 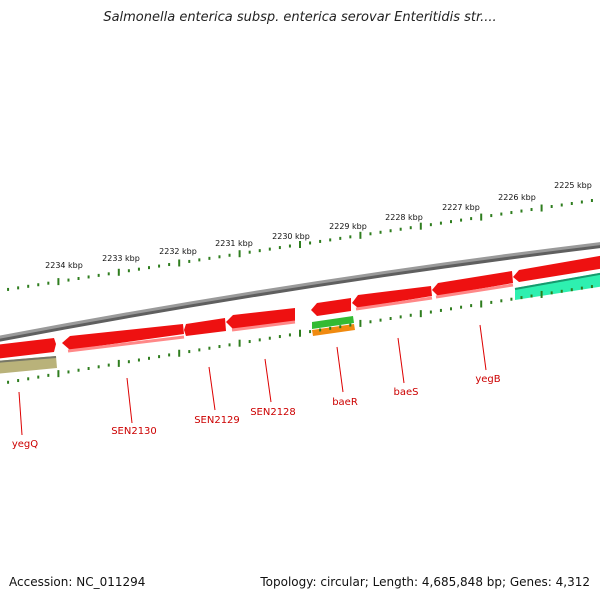 I want to click on accession-label: Accession: NC_011294, so click(x=77, y=582).